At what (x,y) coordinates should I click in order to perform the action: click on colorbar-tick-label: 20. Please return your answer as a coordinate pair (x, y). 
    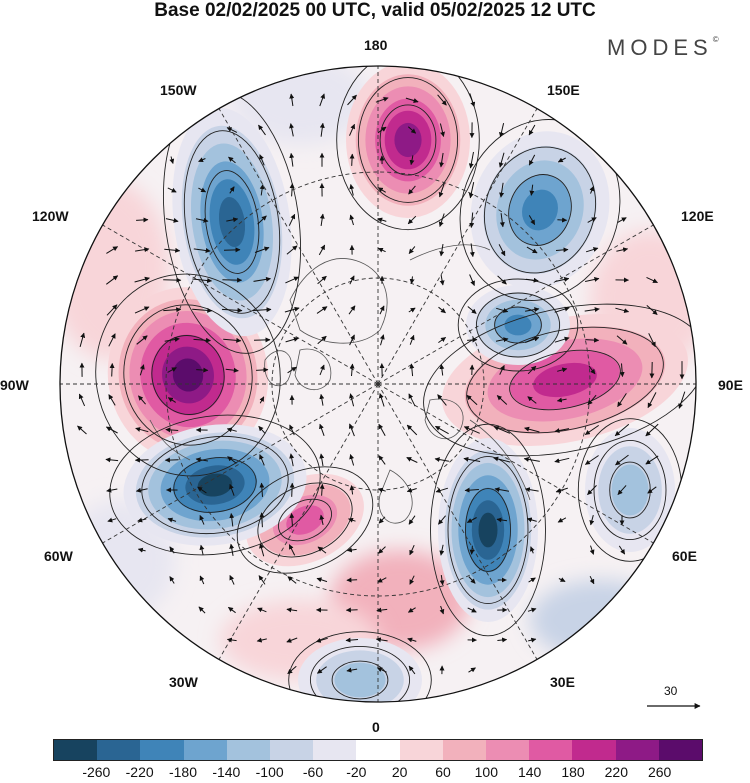
    Looking at the image, I should click on (399, 772).